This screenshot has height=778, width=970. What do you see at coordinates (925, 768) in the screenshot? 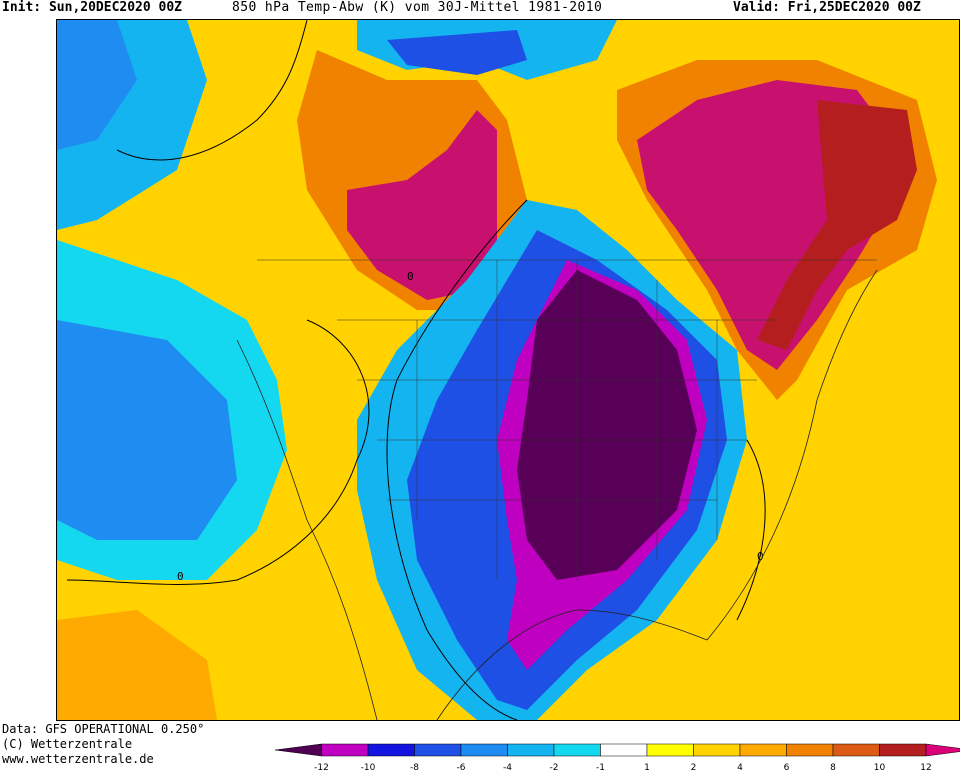
I see `legend-tick-label: 12` at bounding box center [925, 768].